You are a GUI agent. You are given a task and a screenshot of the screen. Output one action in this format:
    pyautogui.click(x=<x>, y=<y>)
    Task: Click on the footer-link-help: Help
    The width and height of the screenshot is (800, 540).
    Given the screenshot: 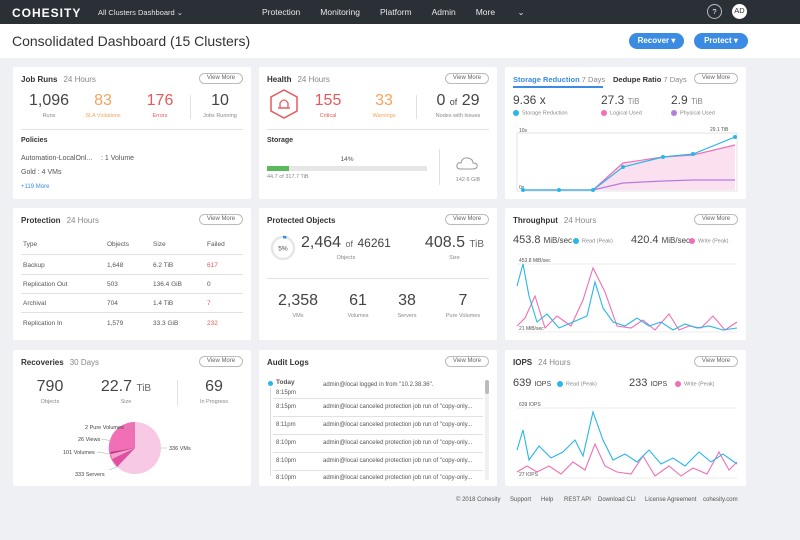 What is the action you would take?
    pyautogui.click(x=547, y=500)
    